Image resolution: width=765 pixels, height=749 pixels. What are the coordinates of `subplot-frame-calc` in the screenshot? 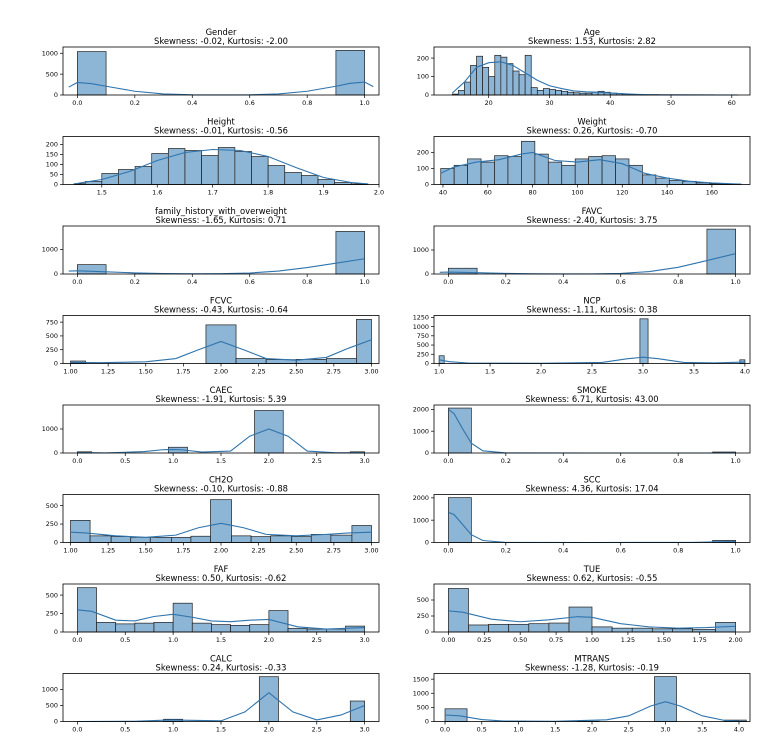 It's located at (221, 698).